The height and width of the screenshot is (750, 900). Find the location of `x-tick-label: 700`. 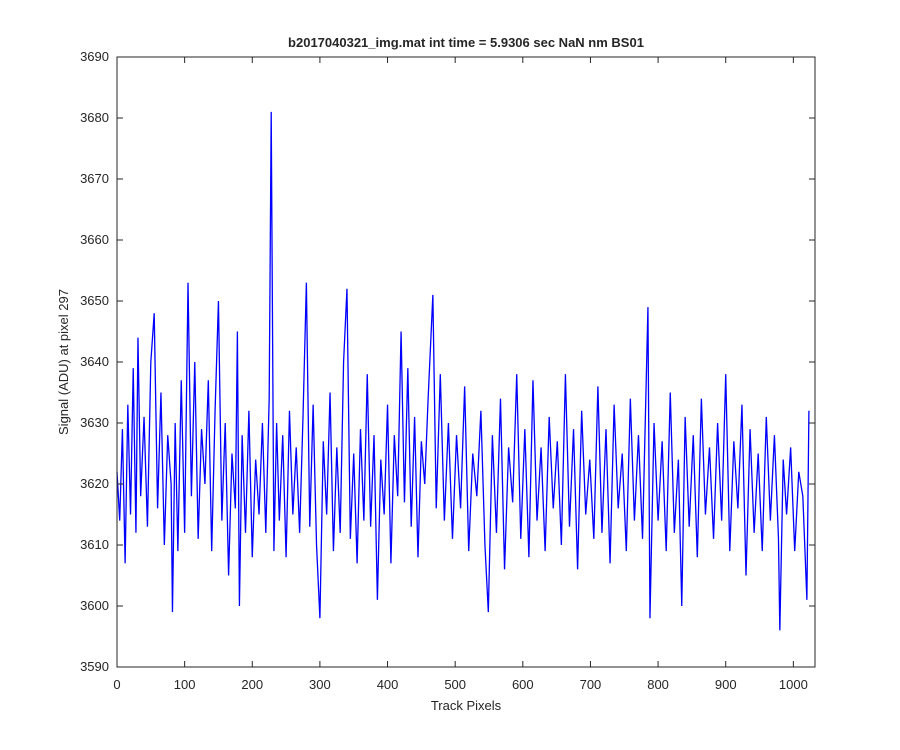

x-tick-label: 700 is located at coordinates (591, 684).